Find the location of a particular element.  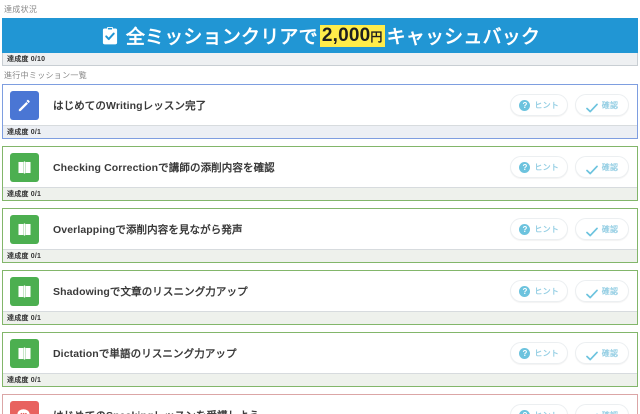

speech-bubble-icon is located at coordinates (24, 407).